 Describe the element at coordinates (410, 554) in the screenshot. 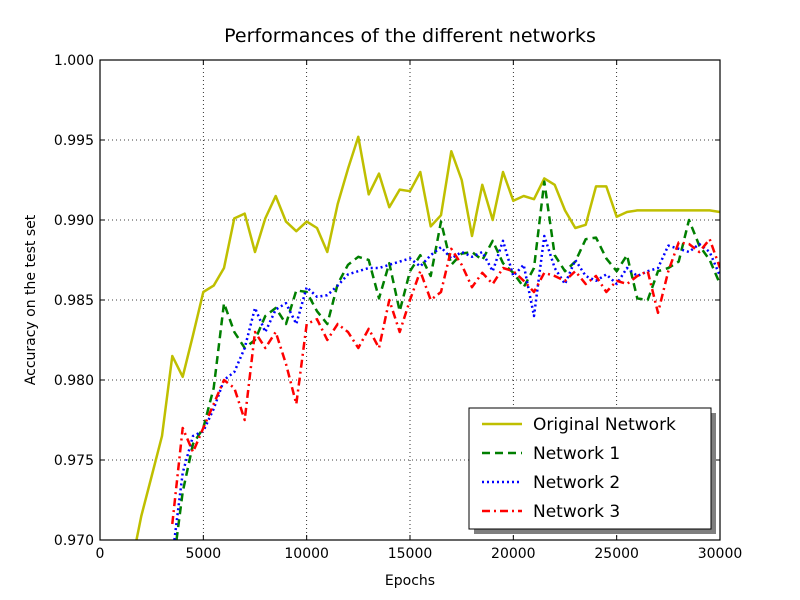

I see `x-tick-label: 15000` at that location.